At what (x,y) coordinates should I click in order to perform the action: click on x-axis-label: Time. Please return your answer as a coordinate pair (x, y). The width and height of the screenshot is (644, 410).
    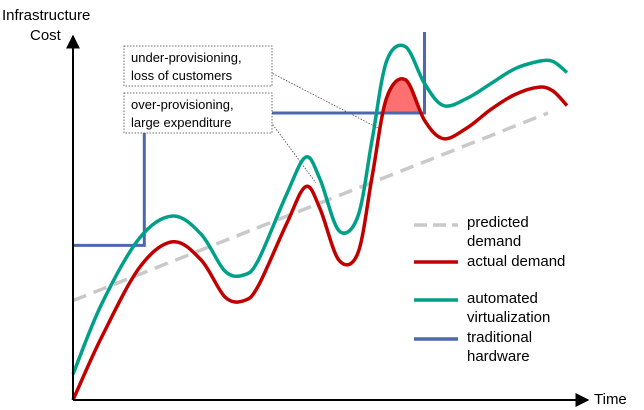
    Looking at the image, I should click on (610, 399).